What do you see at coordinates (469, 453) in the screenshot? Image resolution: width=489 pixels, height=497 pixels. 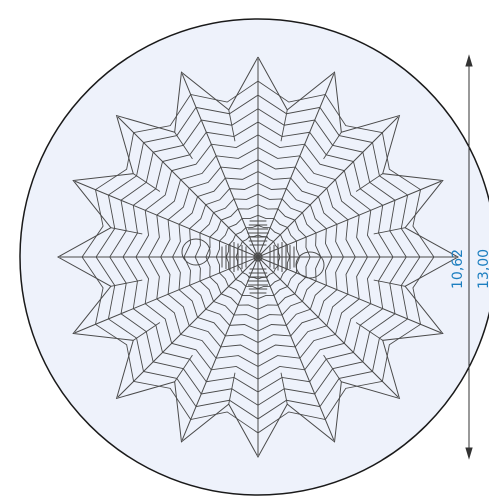 I see `dimension-arrow-bottom` at bounding box center [469, 453].